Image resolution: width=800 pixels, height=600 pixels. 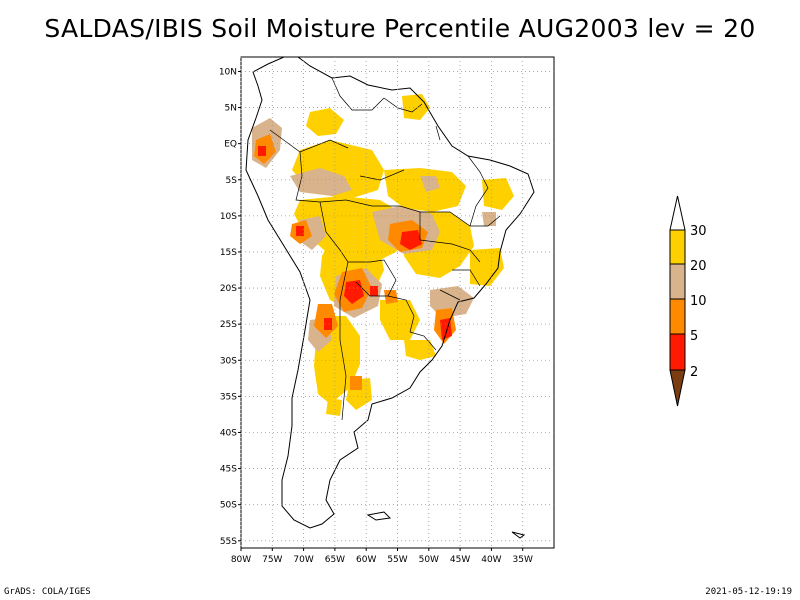 What do you see at coordinates (241, 560) in the screenshot?
I see `lon-label: 80W` at bounding box center [241, 560].